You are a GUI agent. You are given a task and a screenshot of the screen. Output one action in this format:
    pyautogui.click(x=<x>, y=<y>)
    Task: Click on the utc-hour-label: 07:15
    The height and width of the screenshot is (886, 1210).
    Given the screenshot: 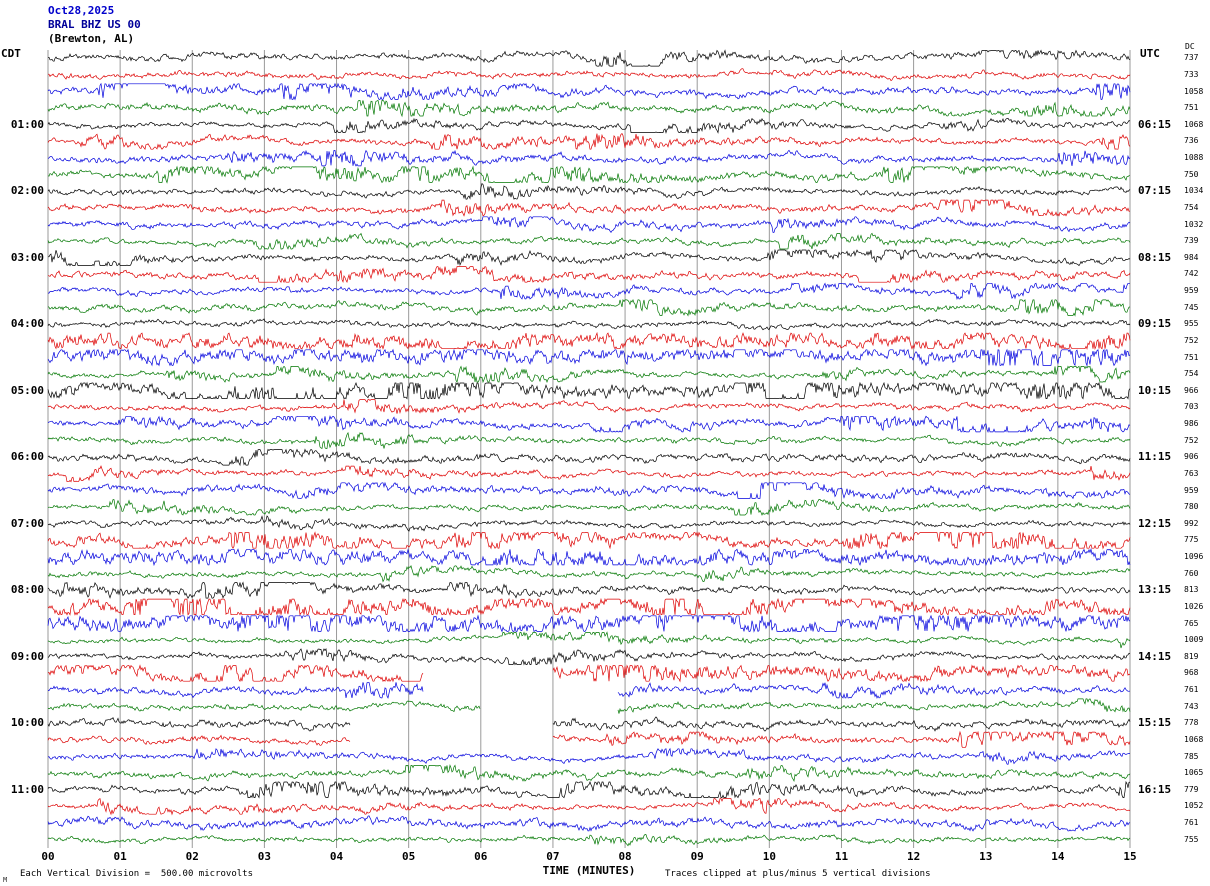 What is the action you would take?
    pyautogui.click(x=1155, y=191)
    